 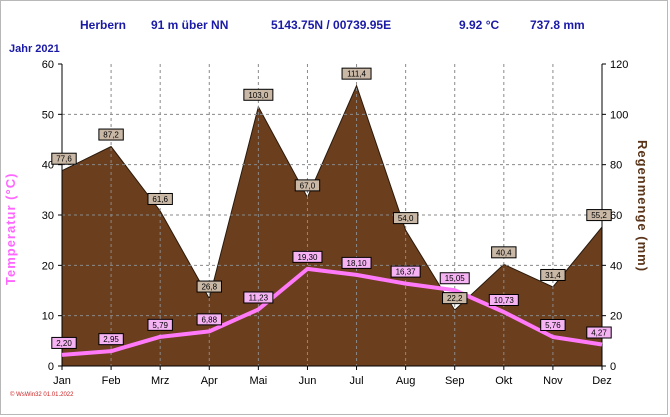 I want to click on year-label: Jahr 2021, so click(x=34, y=49).